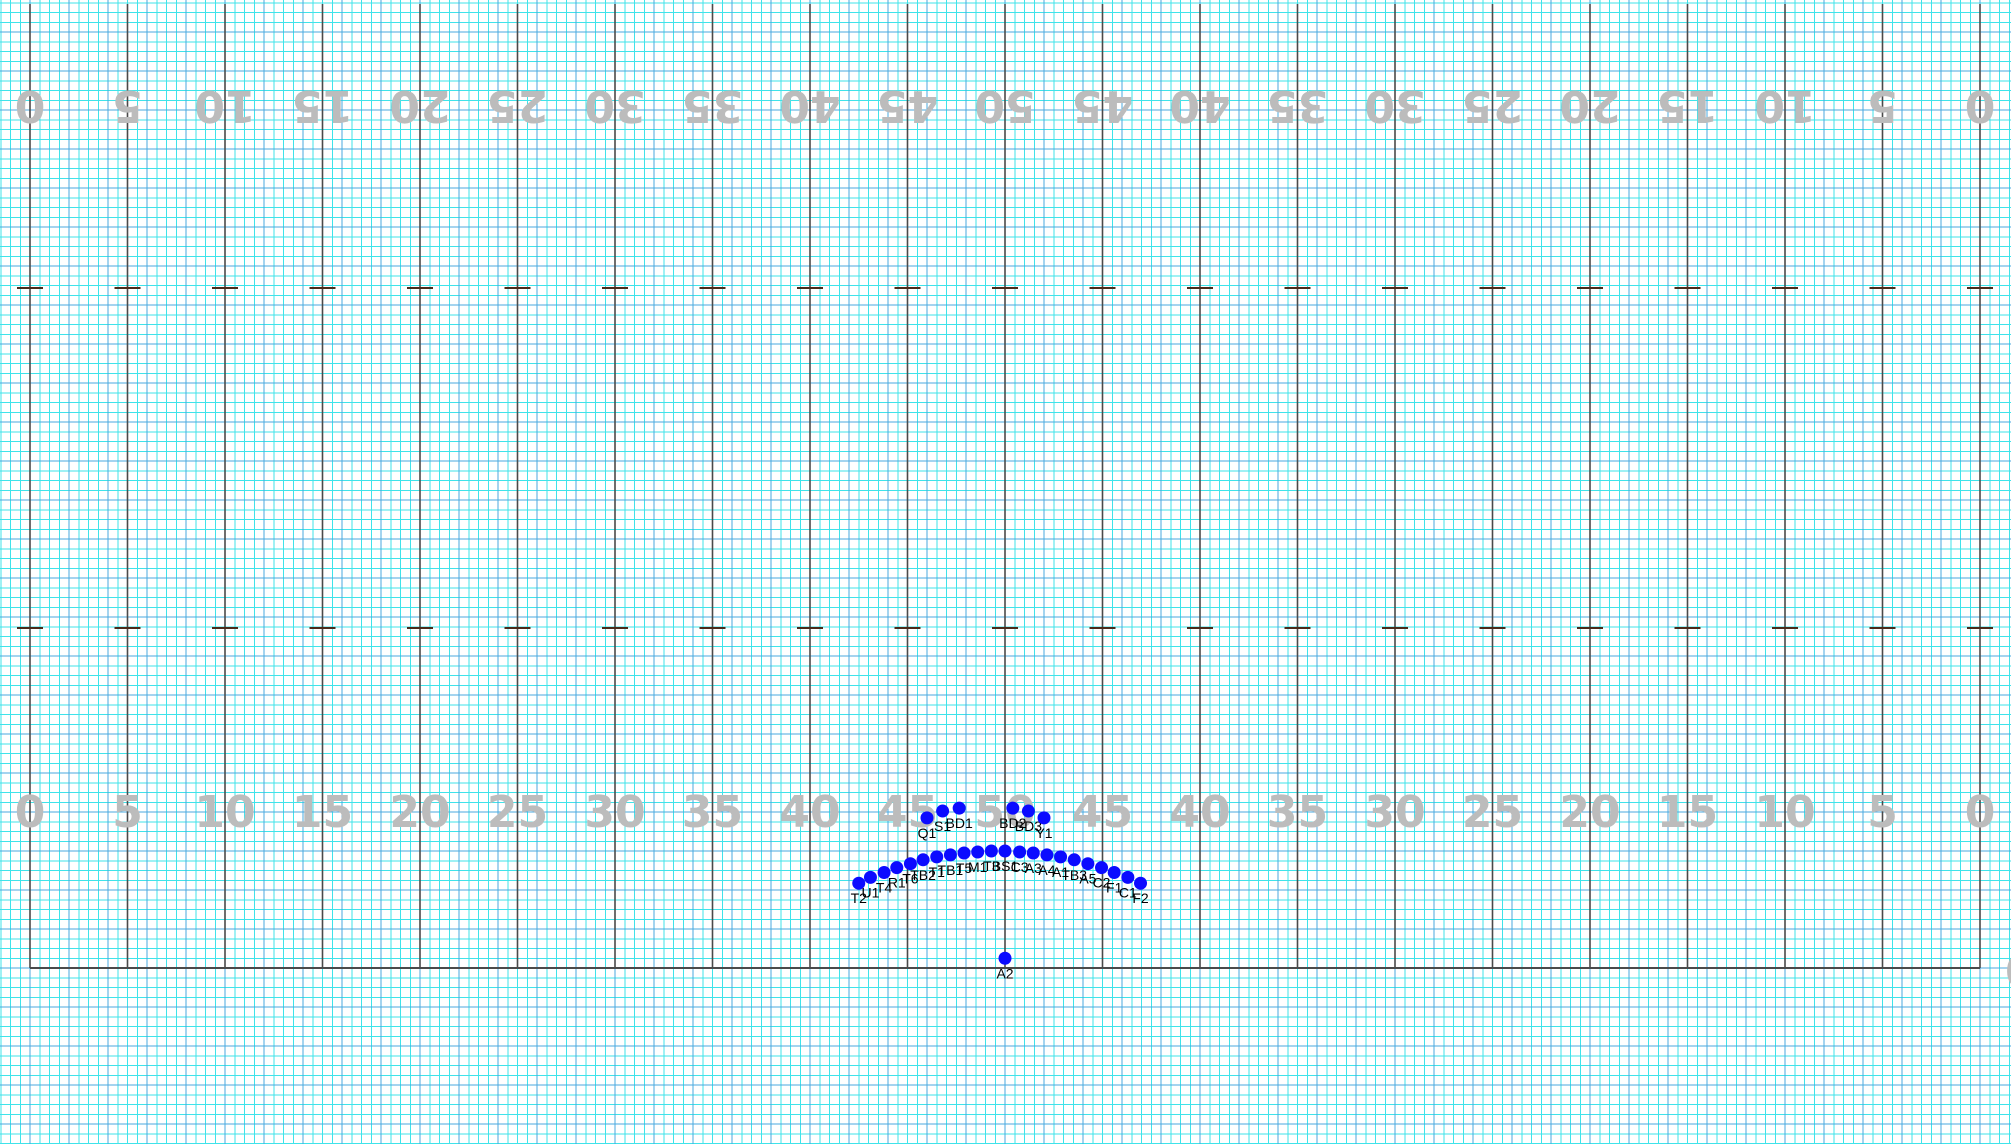 This screenshot has height=1144, width=2011. I want to click on marcher-label: BD2, so click(1012, 823).